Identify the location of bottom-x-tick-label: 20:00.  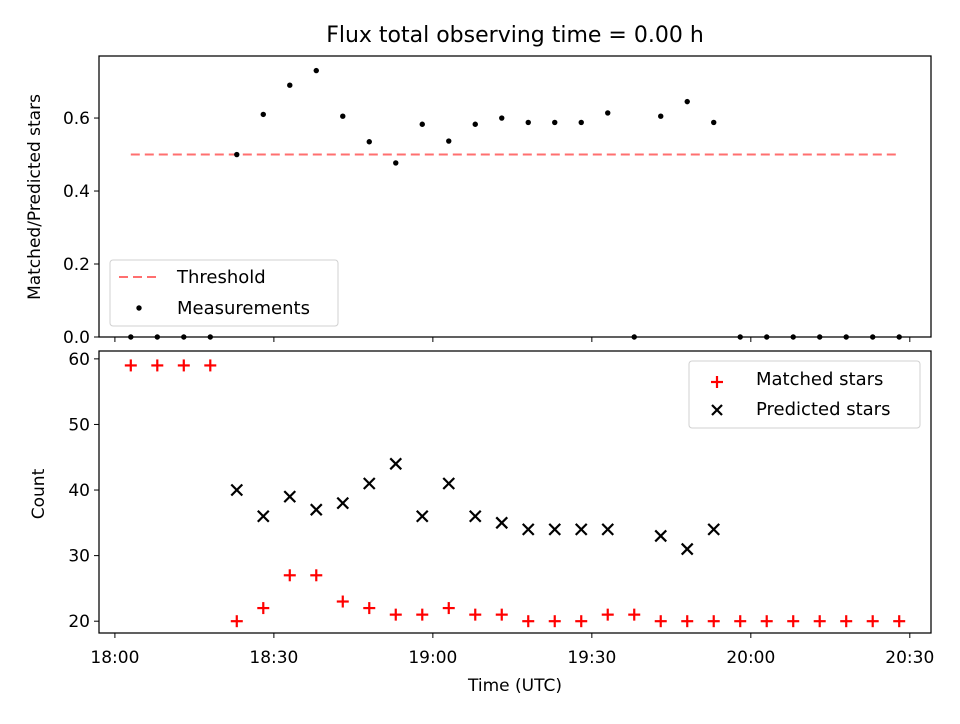
(750, 658).